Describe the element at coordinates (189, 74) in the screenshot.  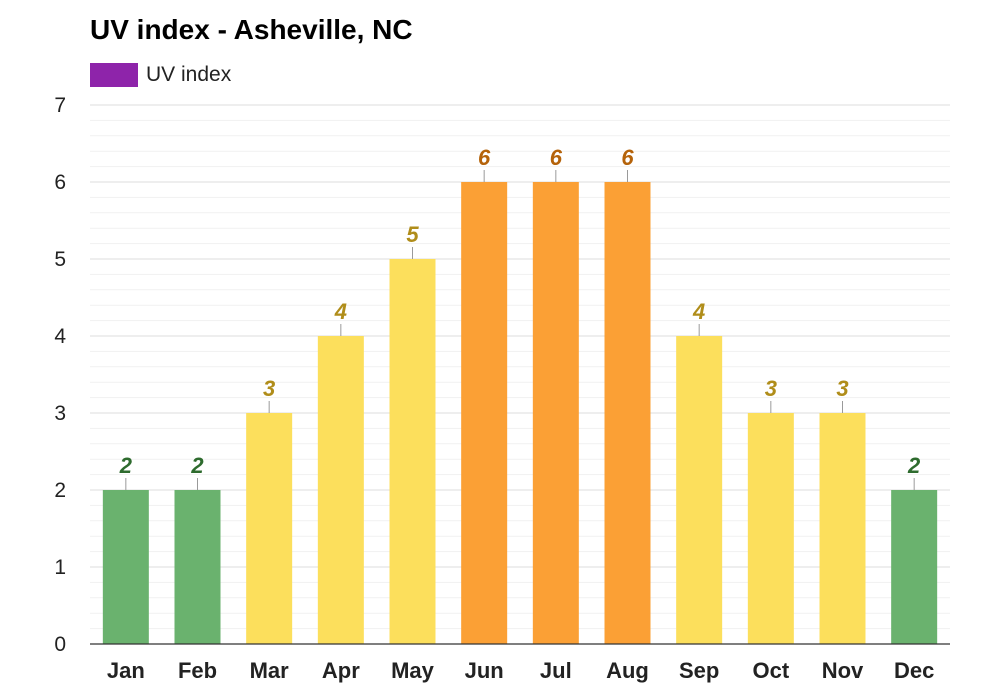
I see `legend-label: UV index` at that location.